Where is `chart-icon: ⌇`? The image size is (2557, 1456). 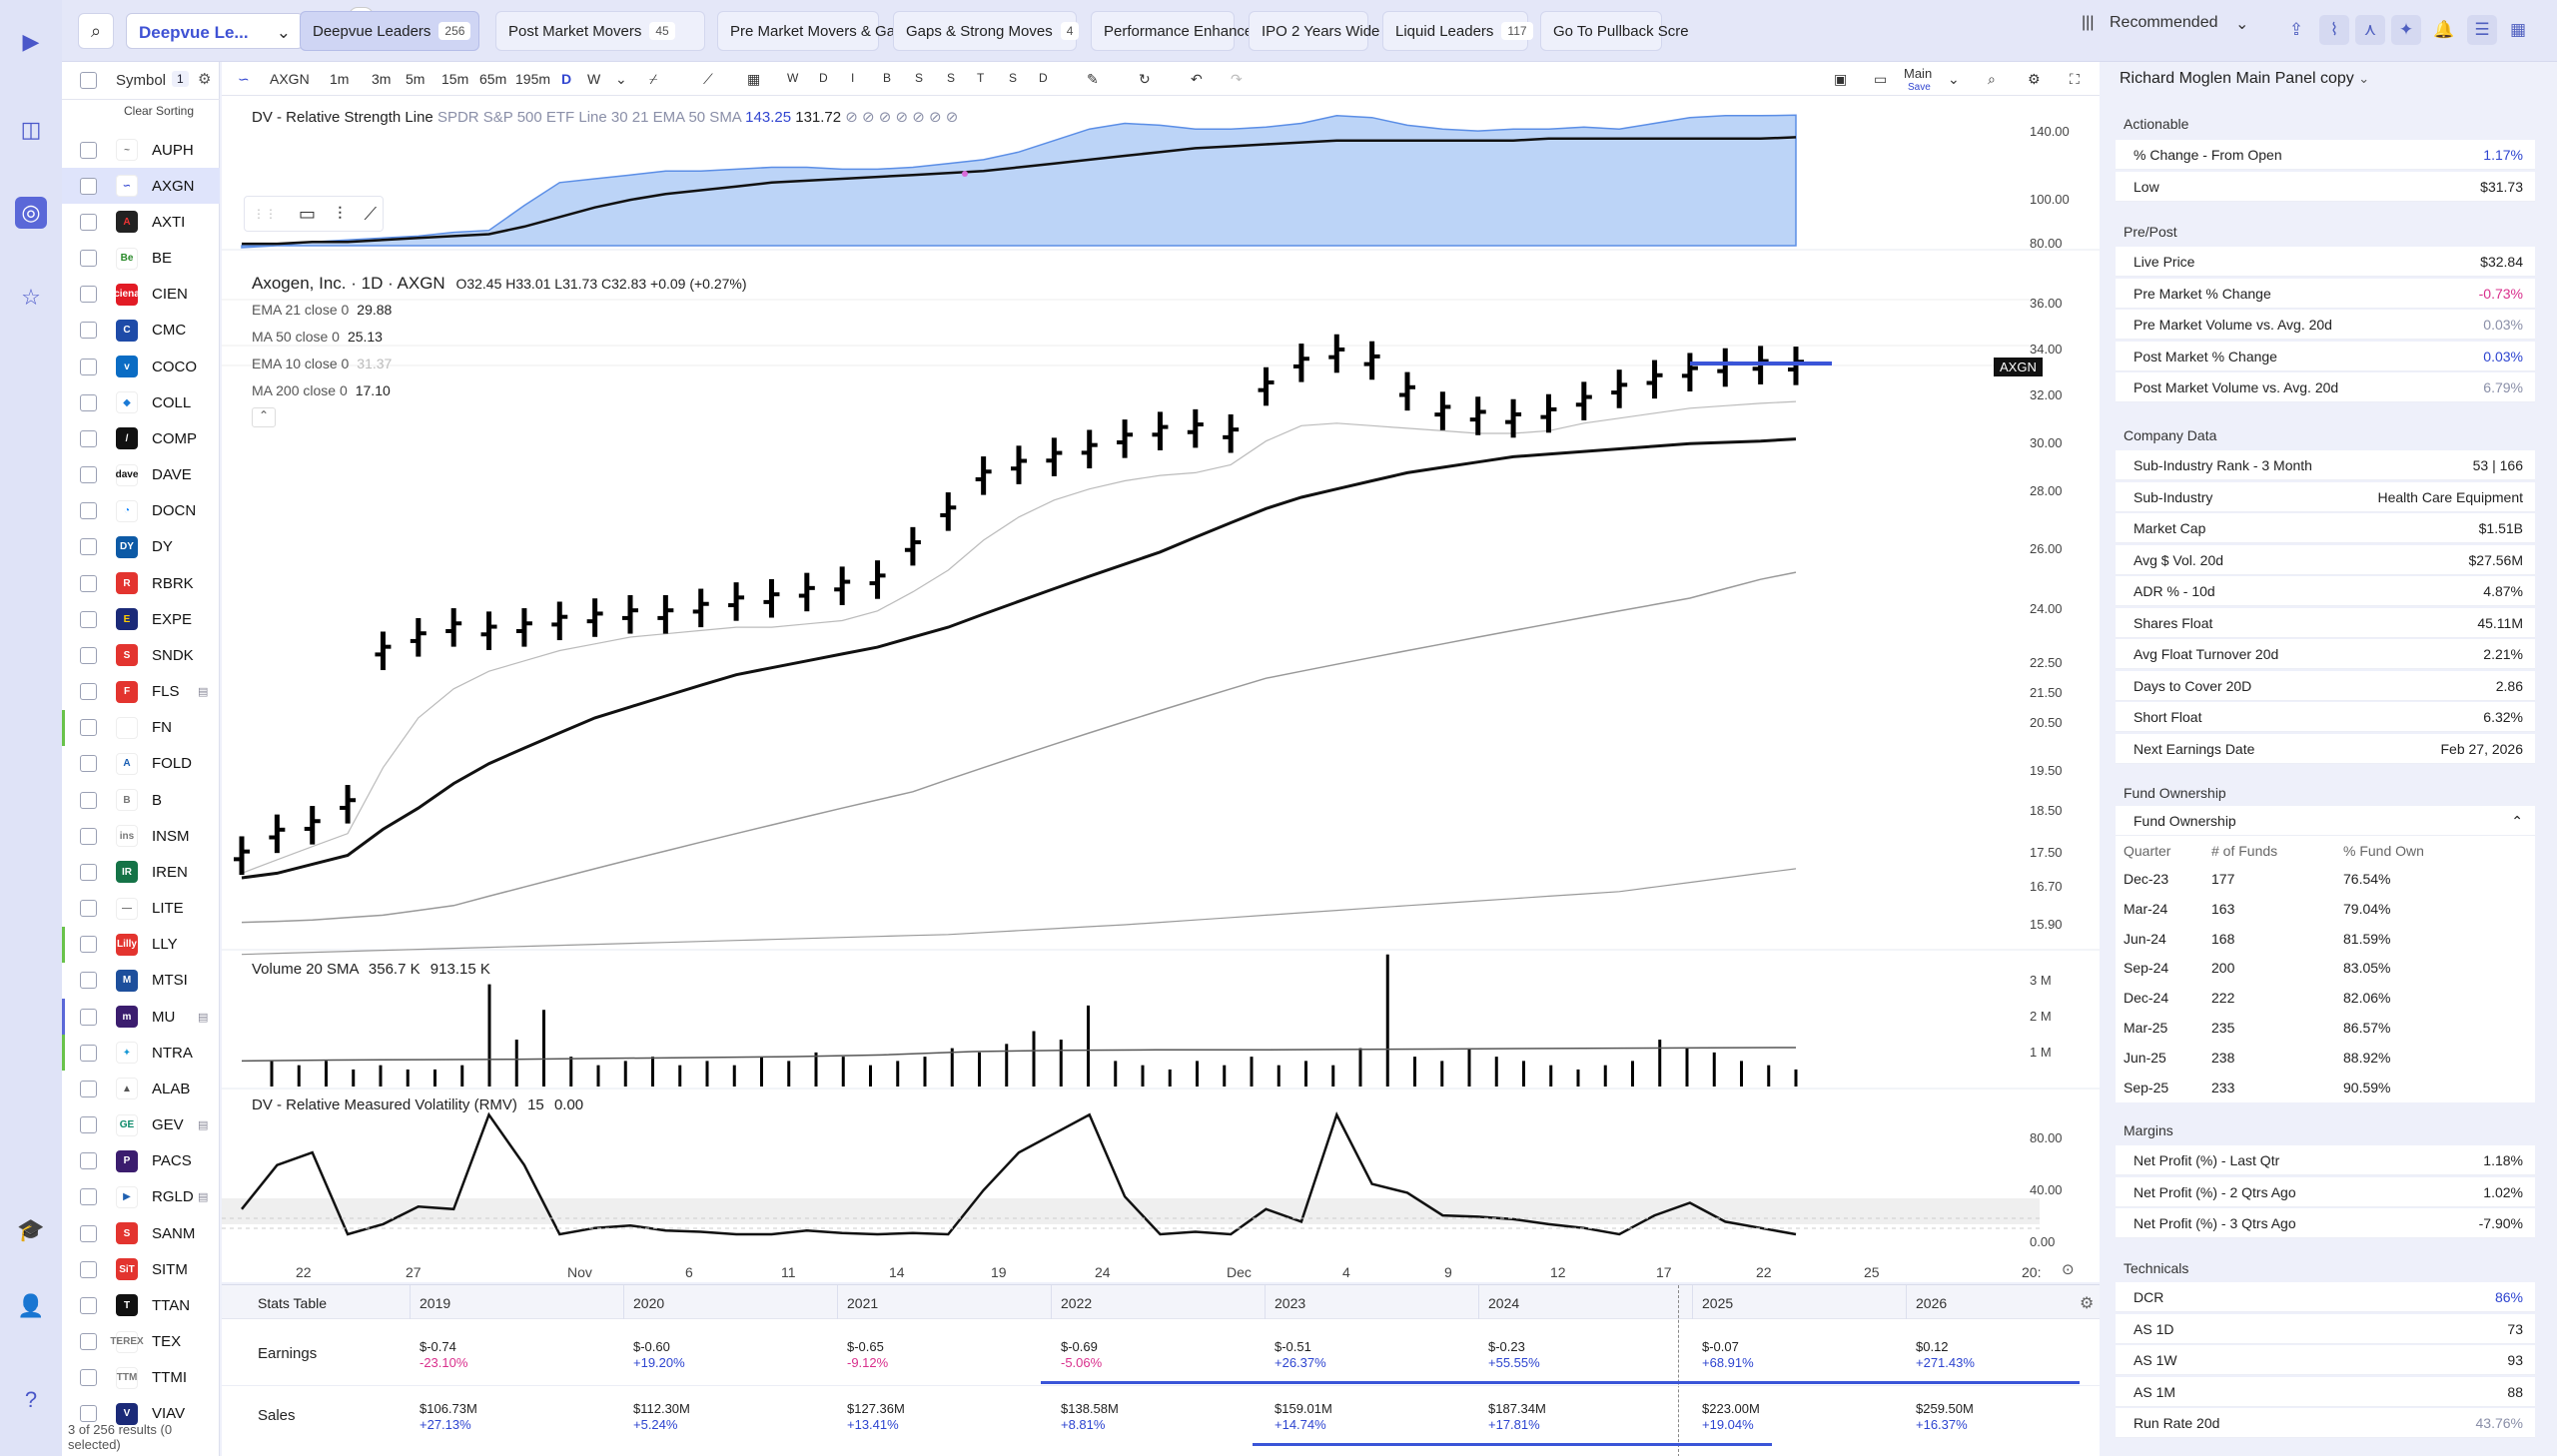 chart-icon: ⌇ is located at coordinates (2334, 30).